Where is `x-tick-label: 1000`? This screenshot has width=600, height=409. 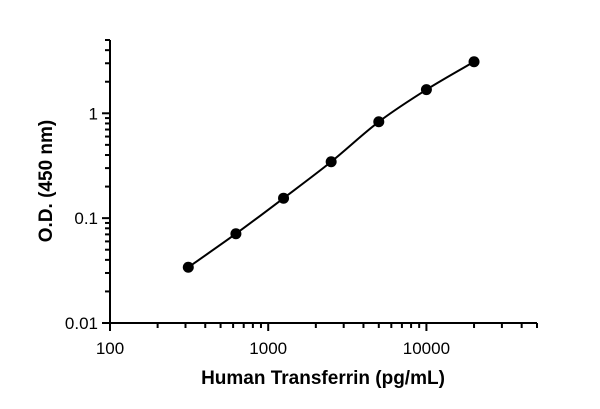 x-tick-label: 1000 is located at coordinates (268, 348).